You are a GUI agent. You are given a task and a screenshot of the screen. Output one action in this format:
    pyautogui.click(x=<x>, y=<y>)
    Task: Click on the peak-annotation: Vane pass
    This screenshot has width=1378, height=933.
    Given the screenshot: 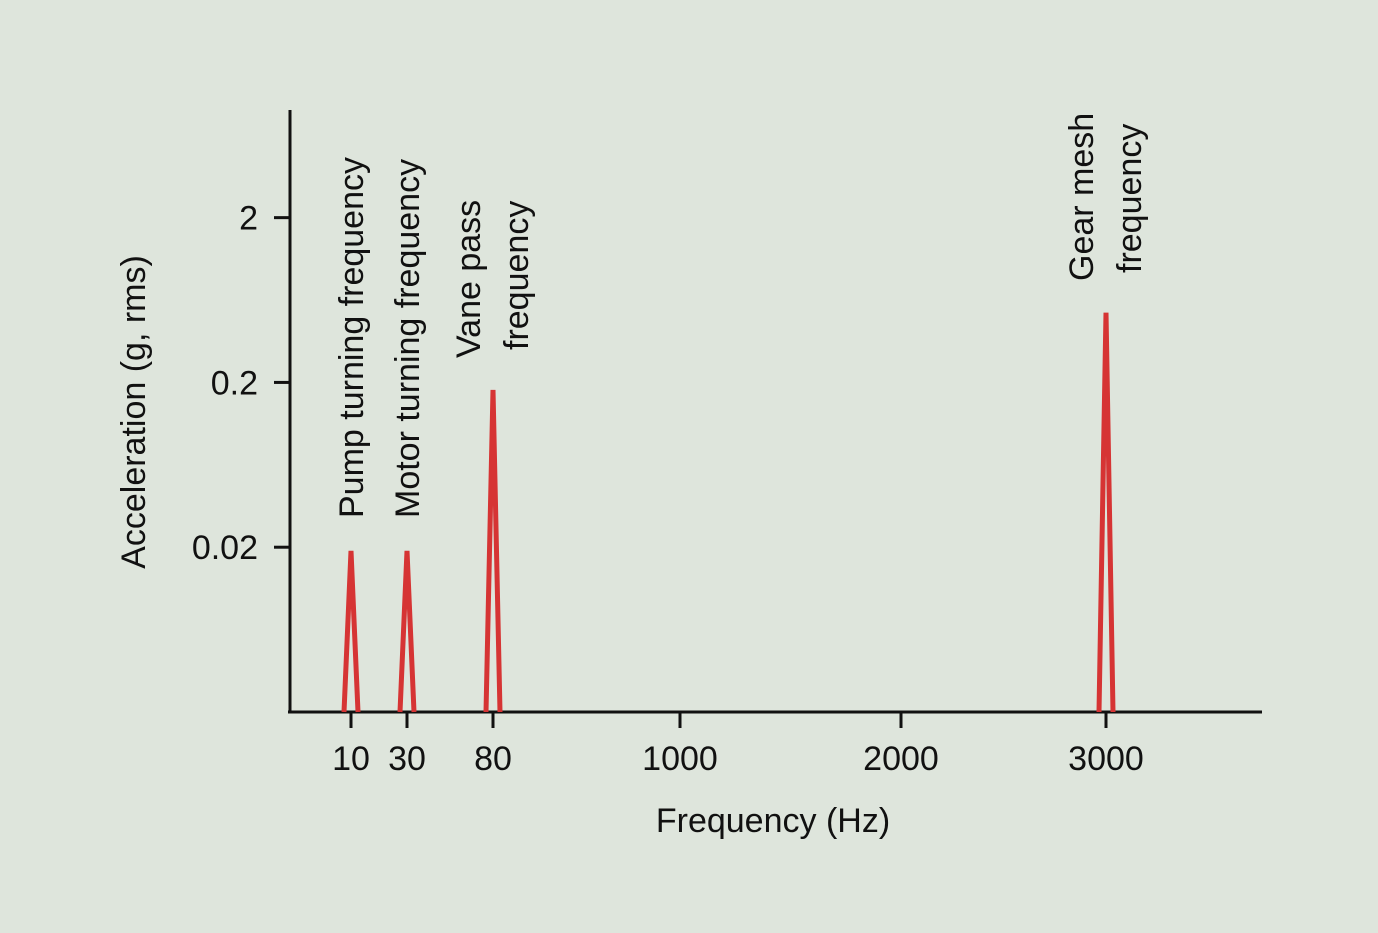 What is the action you would take?
    pyautogui.click(x=469, y=279)
    